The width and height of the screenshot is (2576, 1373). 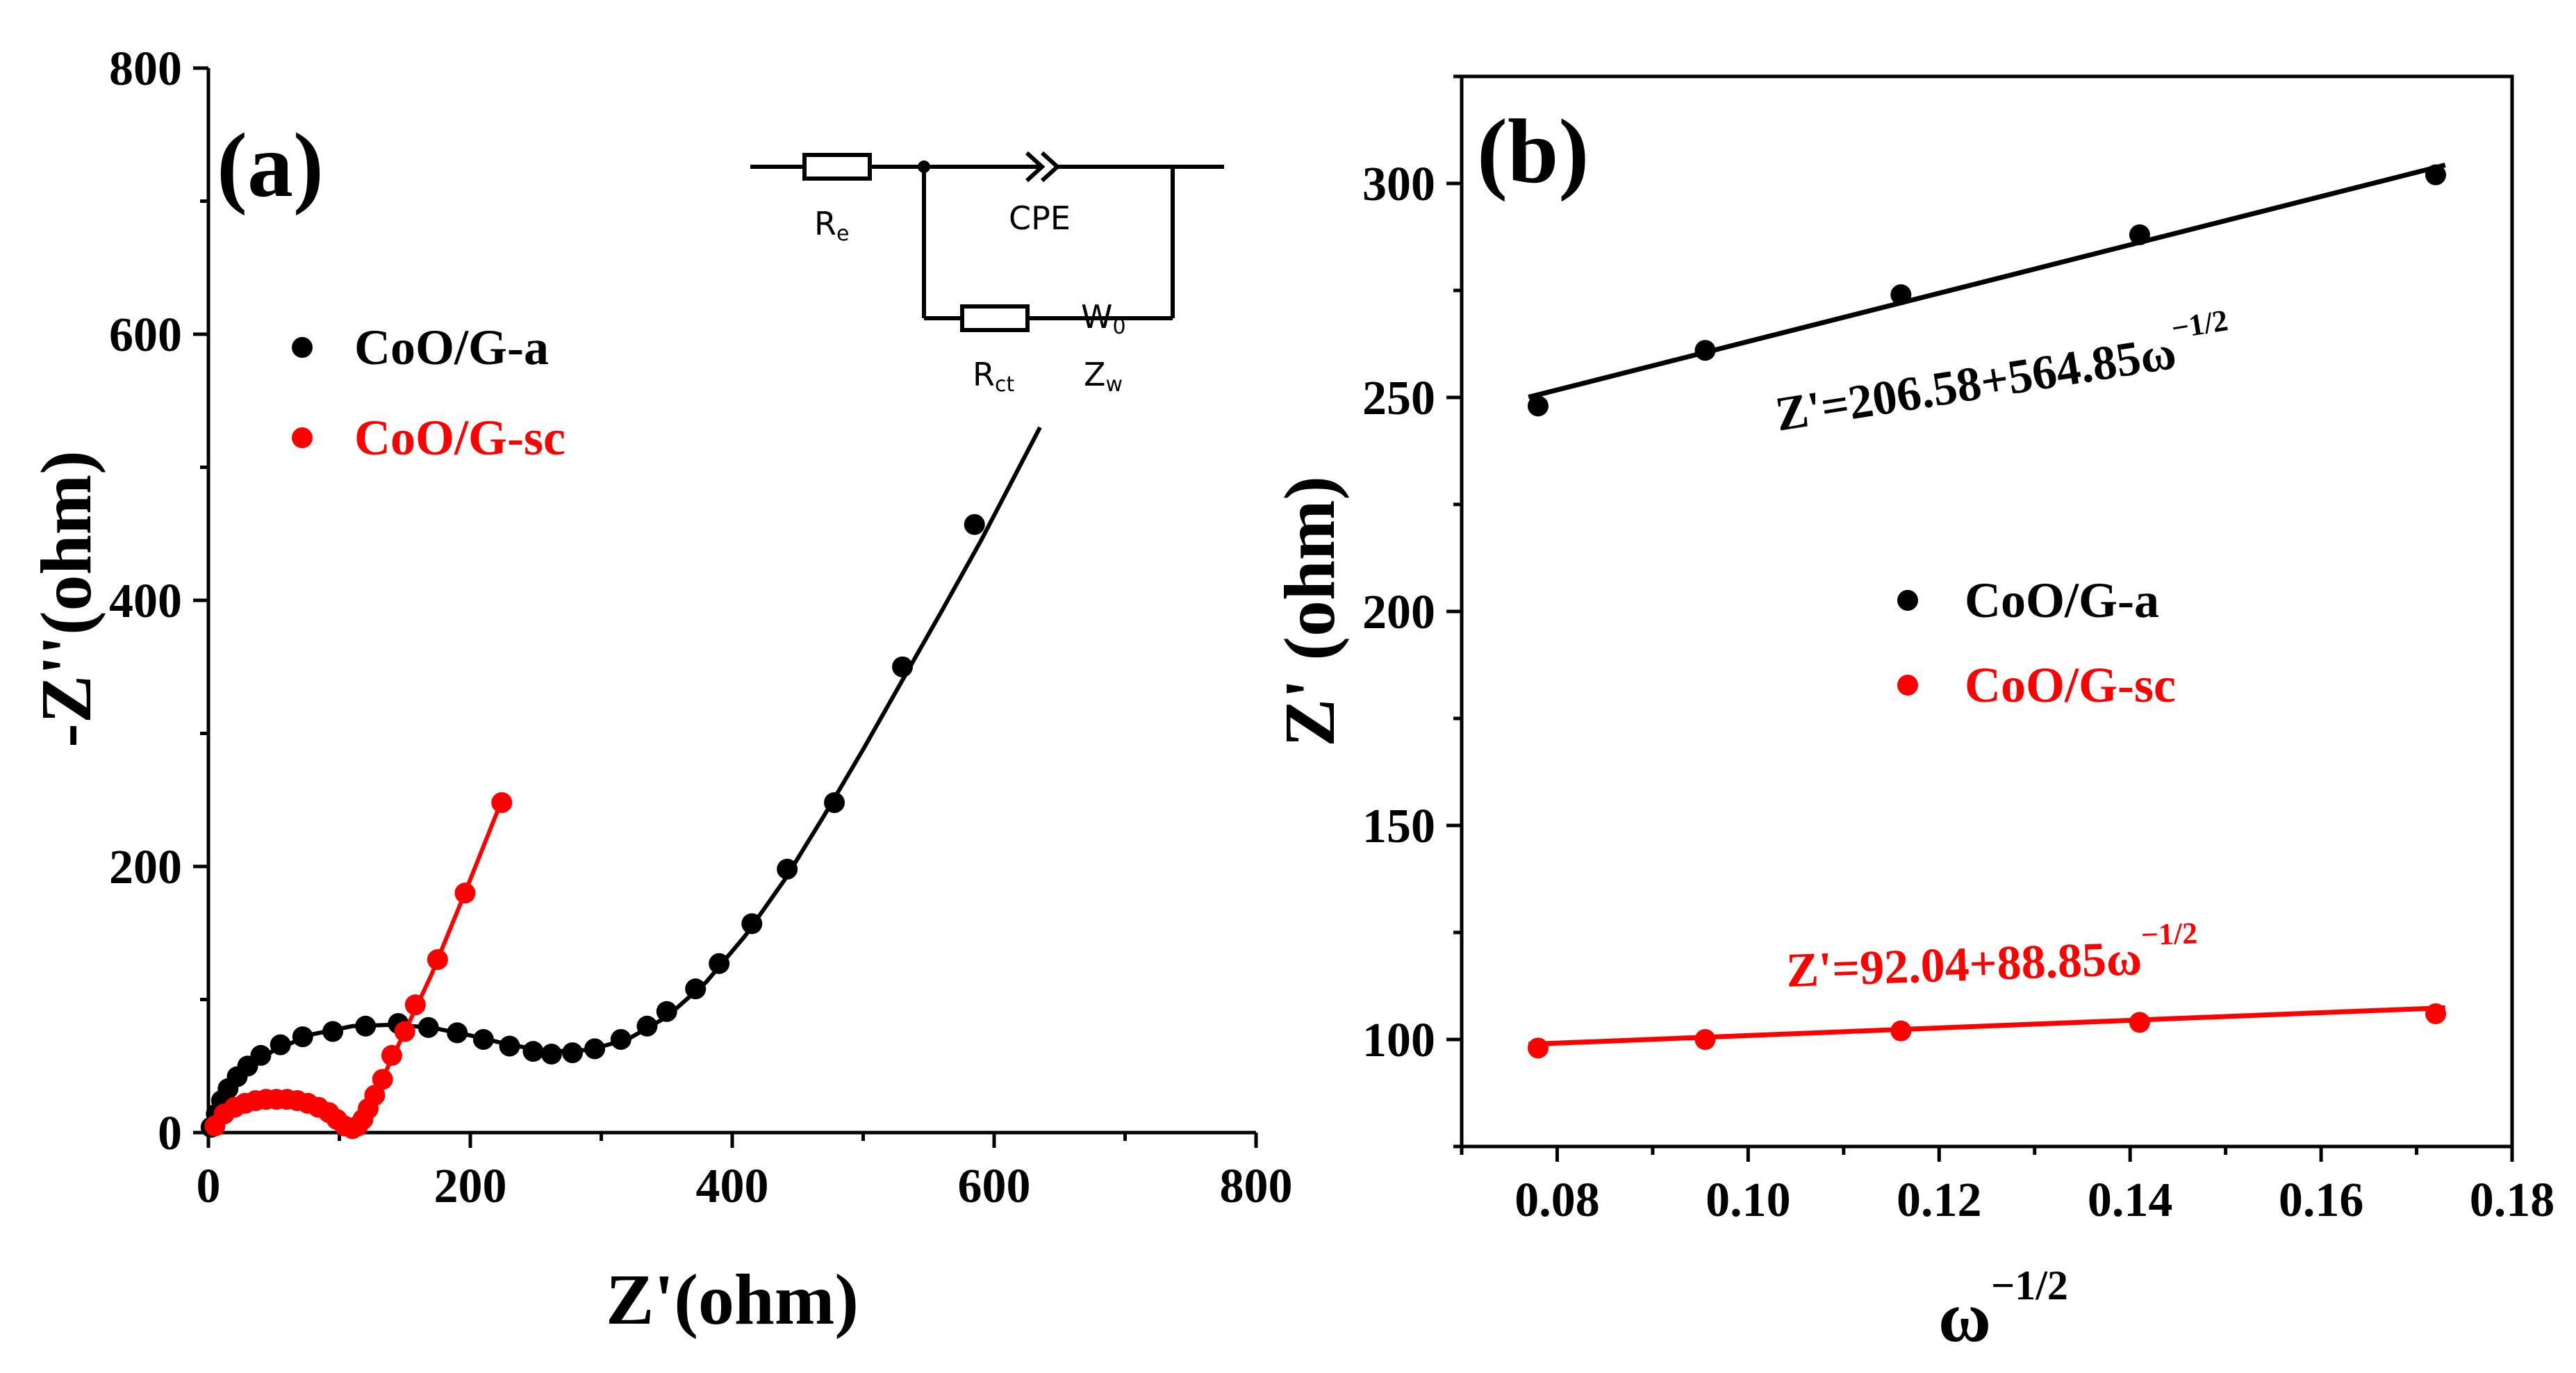 What do you see at coordinates (1986, 1026) in the screenshot?
I see `panel-b-fit-line-coo-g-sc` at bounding box center [1986, 1026].